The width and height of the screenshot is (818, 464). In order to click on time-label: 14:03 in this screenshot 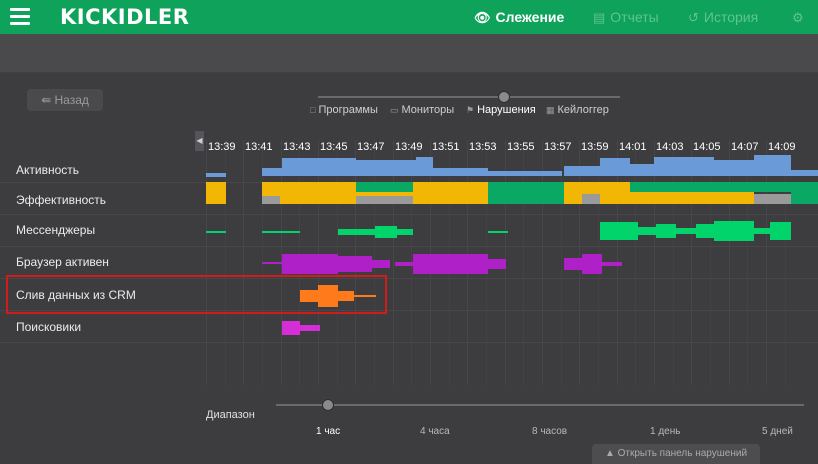, I will do `click(670, 147)`.